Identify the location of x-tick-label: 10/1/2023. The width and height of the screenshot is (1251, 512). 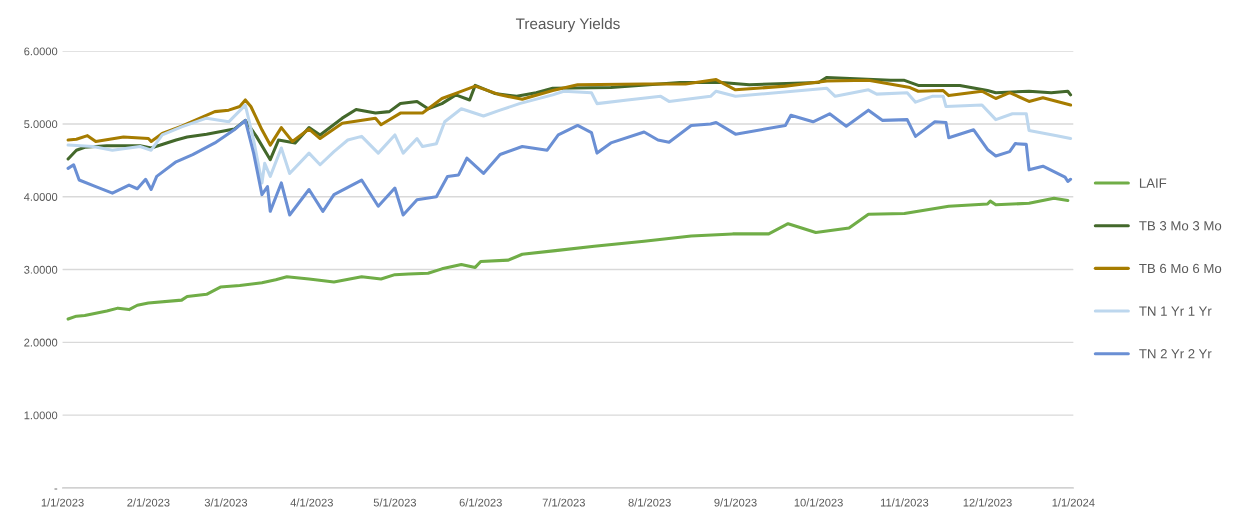
(818, 502).